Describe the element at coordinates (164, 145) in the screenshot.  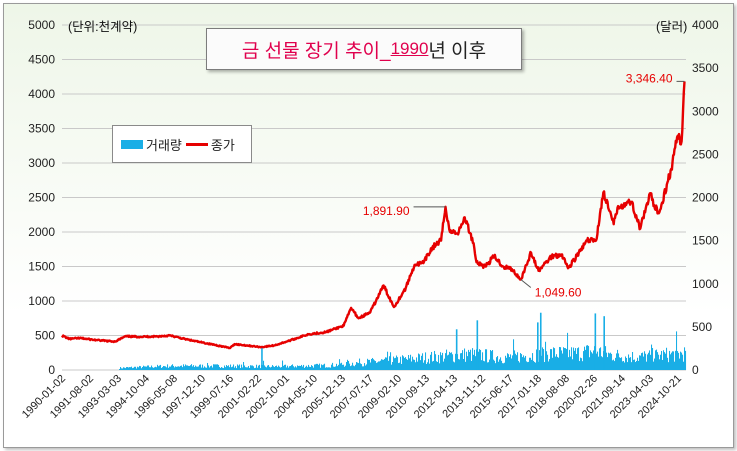
I see `legend-volume-label: 거래량` at that location.